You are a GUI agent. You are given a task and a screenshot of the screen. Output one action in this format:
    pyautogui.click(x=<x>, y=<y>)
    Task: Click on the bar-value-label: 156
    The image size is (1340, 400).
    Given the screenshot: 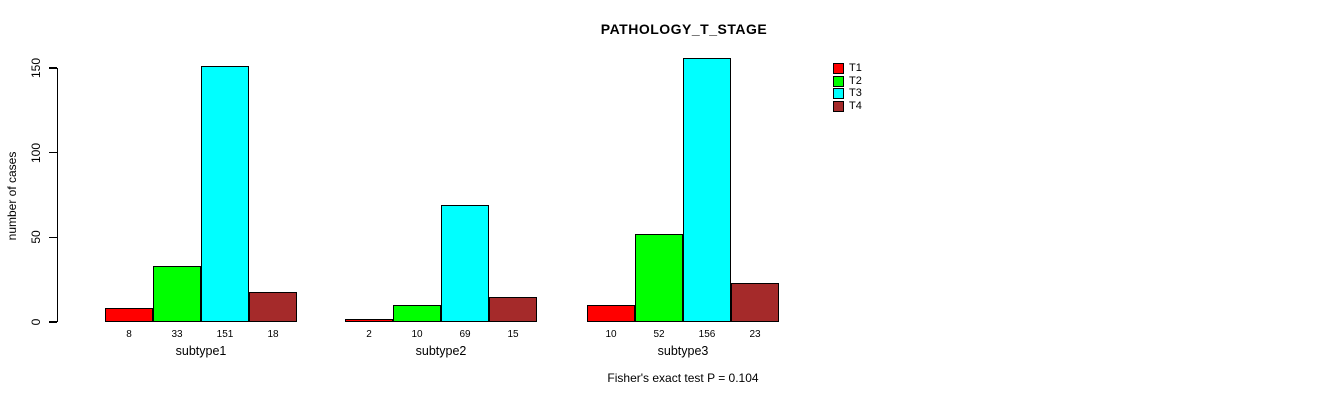 What is the action you would take?
    pyautogui.click(x=707, y=334)
    